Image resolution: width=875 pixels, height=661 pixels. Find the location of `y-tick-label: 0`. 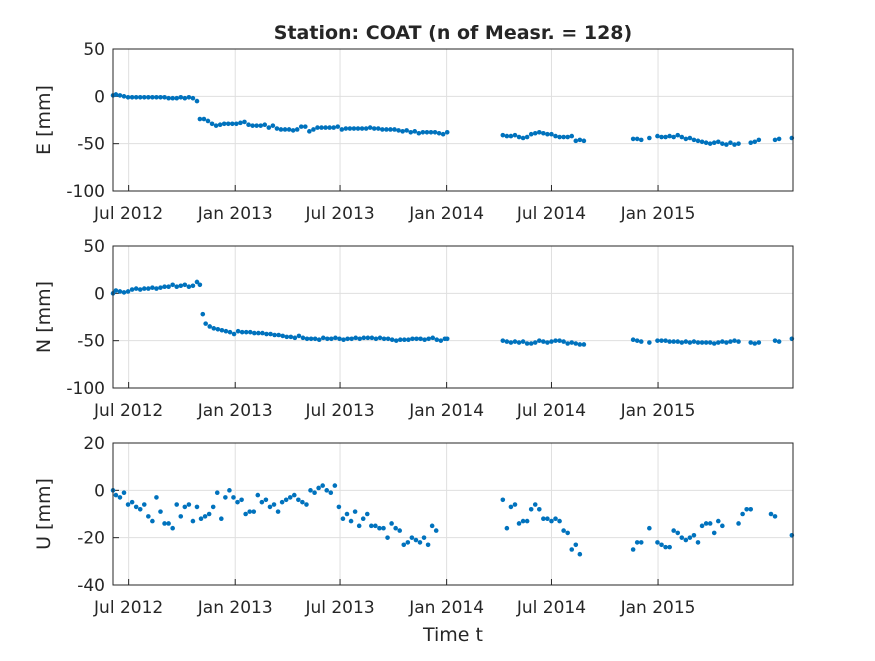

y-tick-label: 0 is located at coordinates (99, 294).